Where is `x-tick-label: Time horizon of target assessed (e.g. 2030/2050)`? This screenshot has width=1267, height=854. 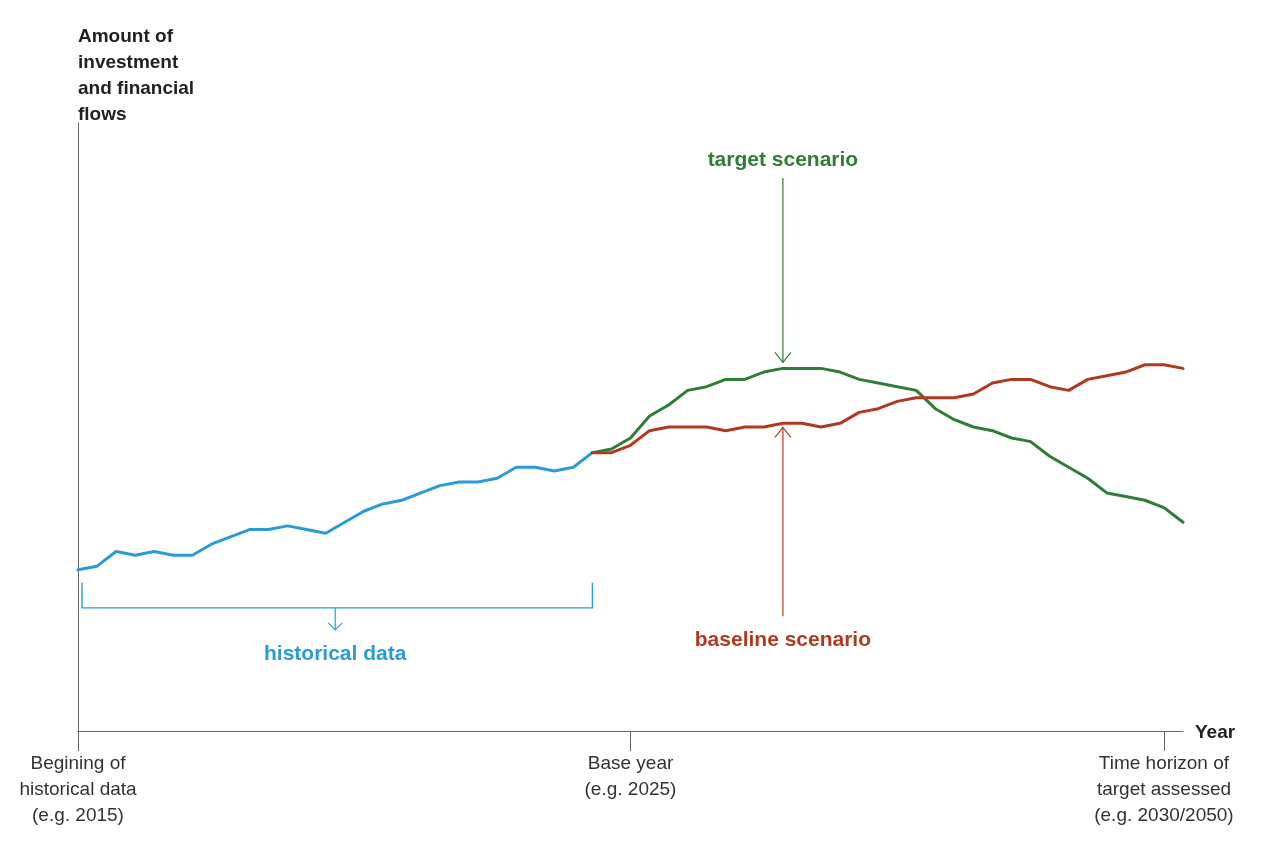
x-tick-label: Time horizon of target assessed (e.g. 2030/2050) is located at coordinates (1164, 788).